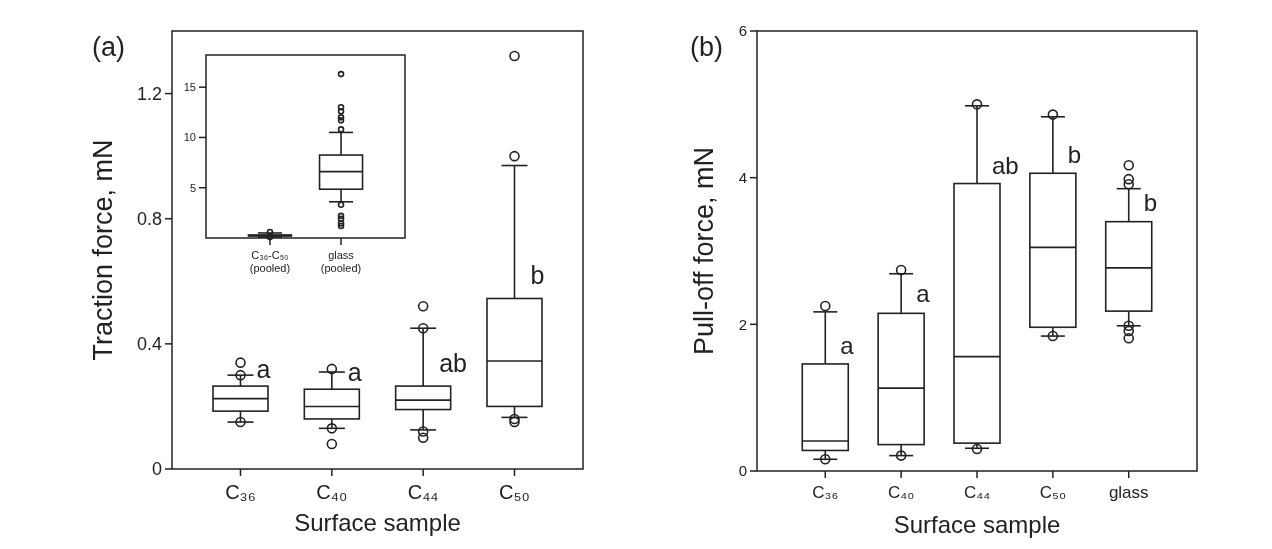  What do you see at coordinates (1128, 492) in the screenshot?
I see `x-tick-label: glass` at bounding box center [1128, 492].